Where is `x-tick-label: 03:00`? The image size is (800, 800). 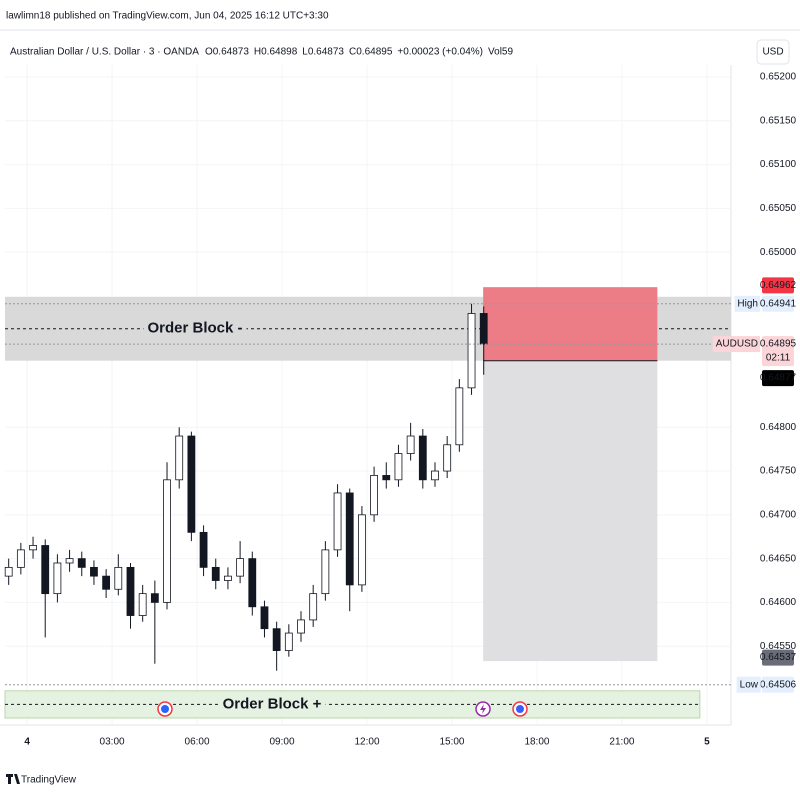
x-tick-label: 03:00 is located at coordinates (112, 742).